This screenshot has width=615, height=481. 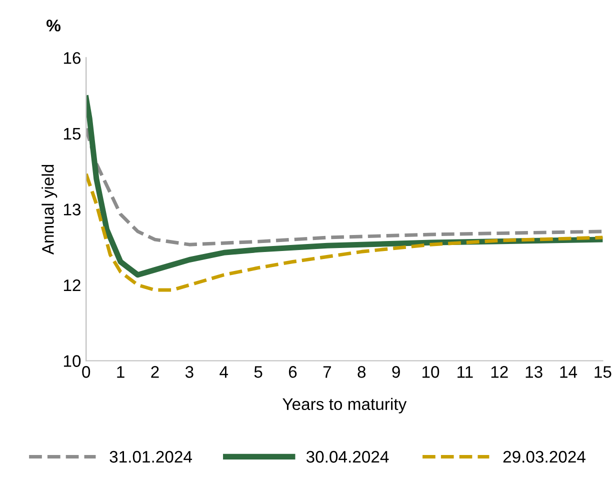 What do you see at coordinates (344, 406) in the screenshot?
I see `x-axis-title: Years to maturity` at bounding box center [344, 406].